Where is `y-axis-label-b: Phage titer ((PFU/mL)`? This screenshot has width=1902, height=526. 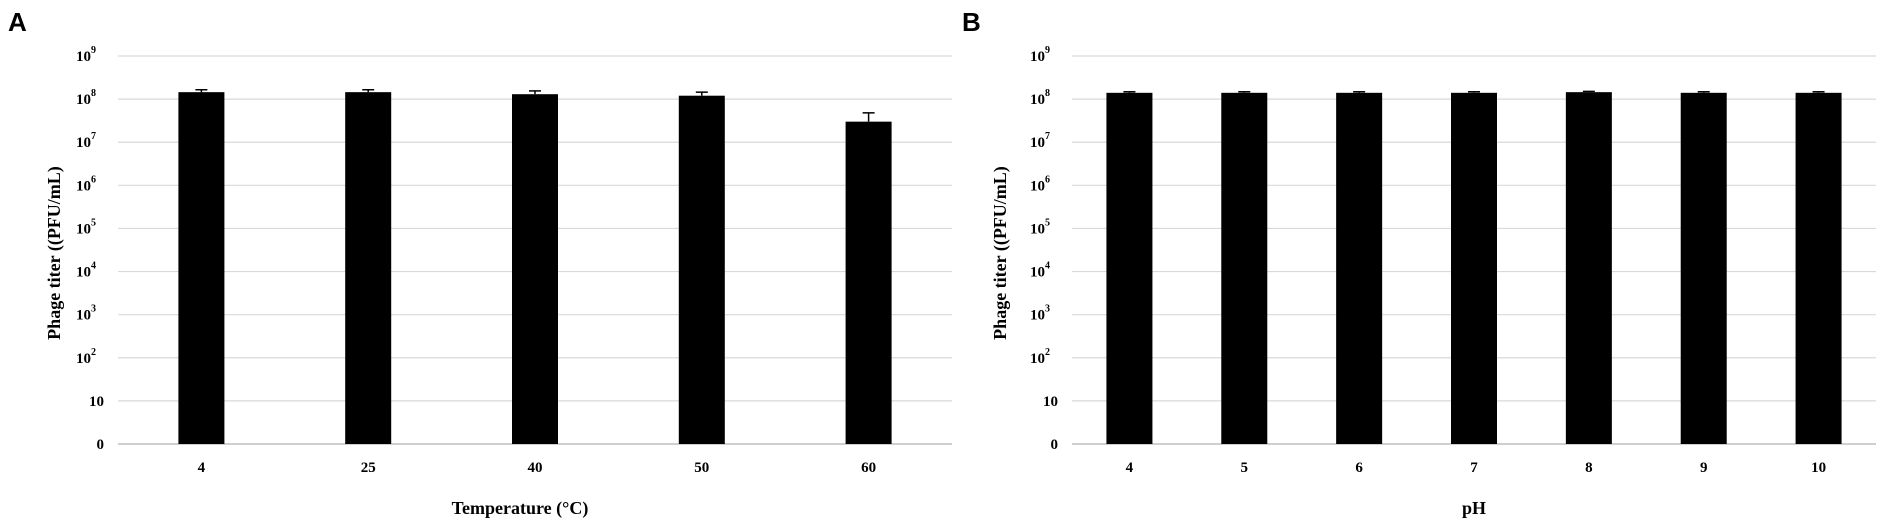 y-axis-label-b: Phage titer ((PFU/mL) is located at coordinates (1000, 253).